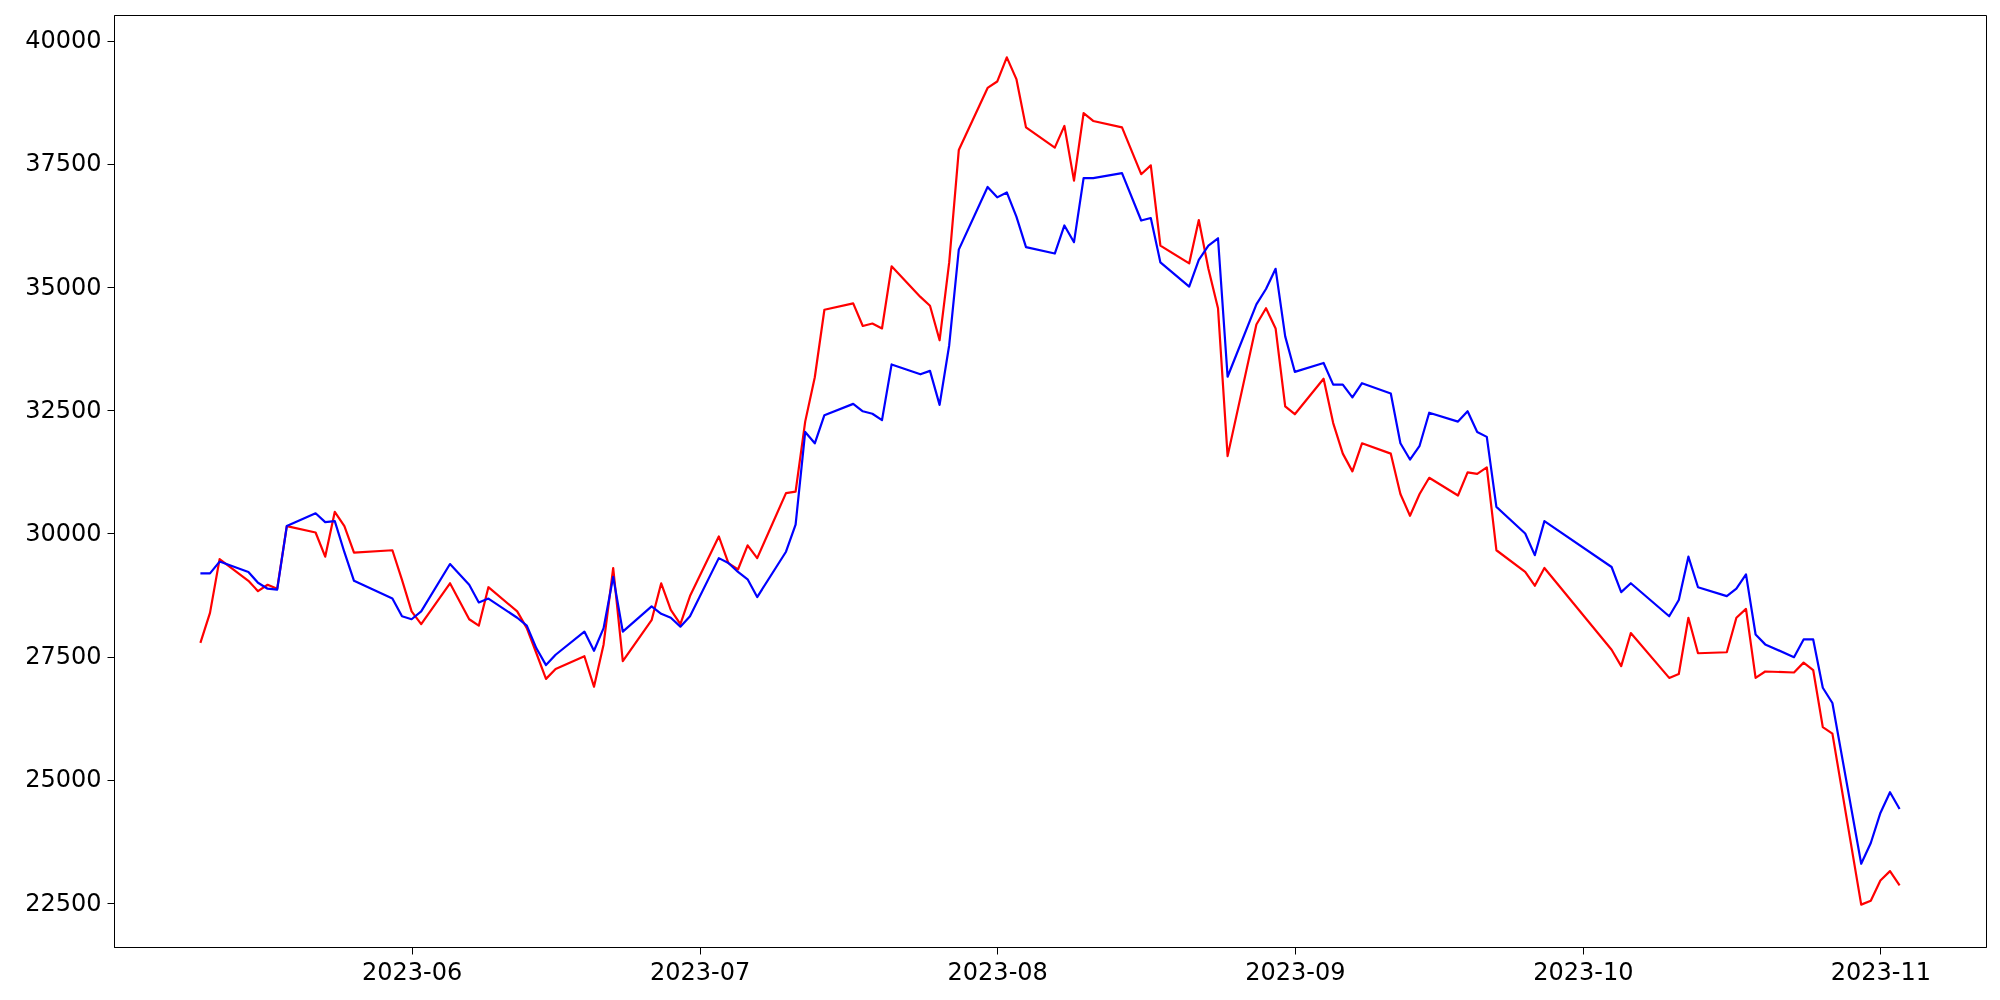 Image resolution: width=2000 pixels, height=1000 pixels. I want to click on y-tick-label: 25000, so click(63, 779).